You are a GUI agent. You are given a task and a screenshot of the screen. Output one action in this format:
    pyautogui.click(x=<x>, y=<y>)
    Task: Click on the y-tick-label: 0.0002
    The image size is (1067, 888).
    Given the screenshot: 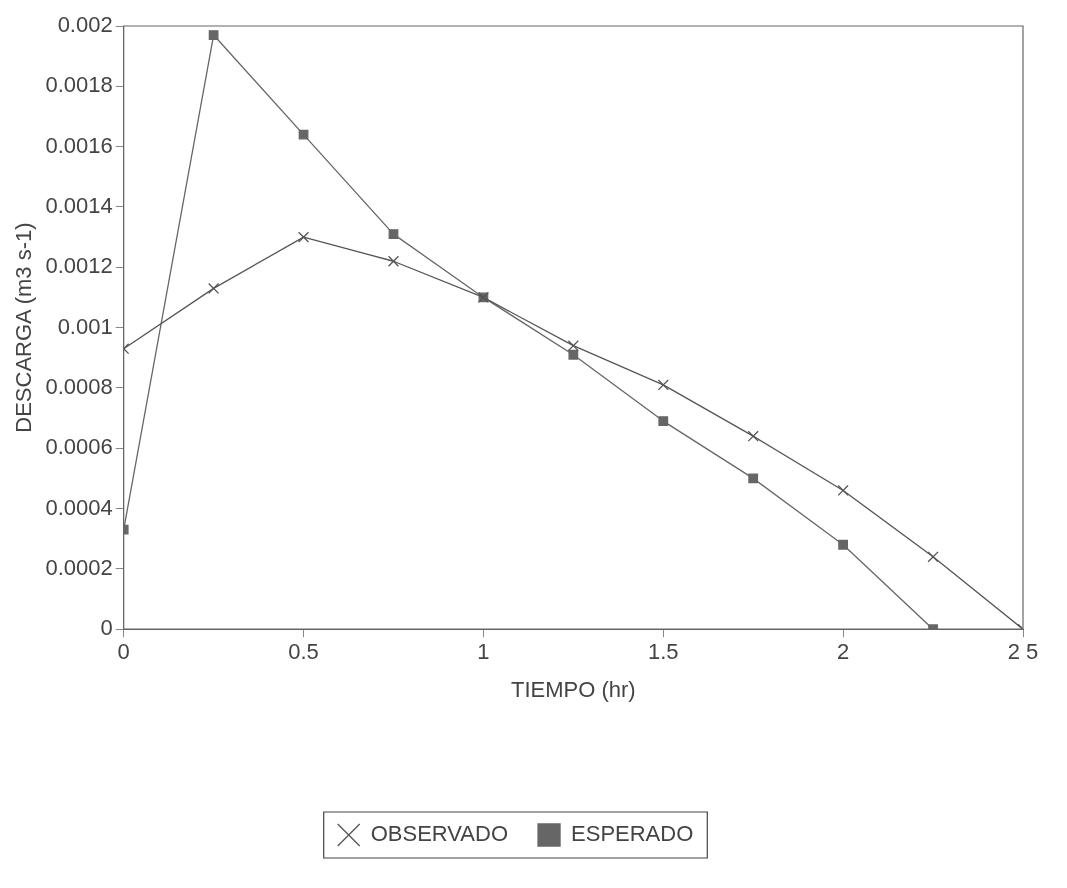 What is the action you would take?
    pyautogui.click(x=79, y=567)
    